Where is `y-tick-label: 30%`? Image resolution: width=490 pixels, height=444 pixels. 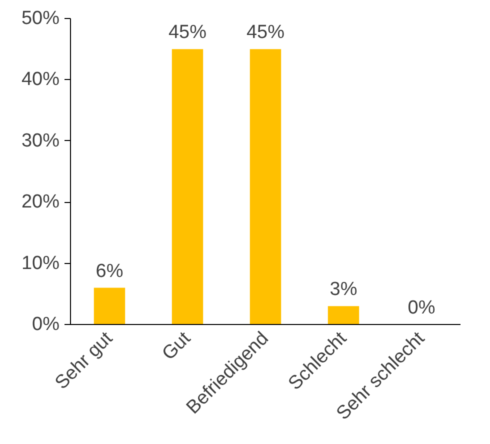
y-tick-label: 30% is located at coordinates (40, 141).